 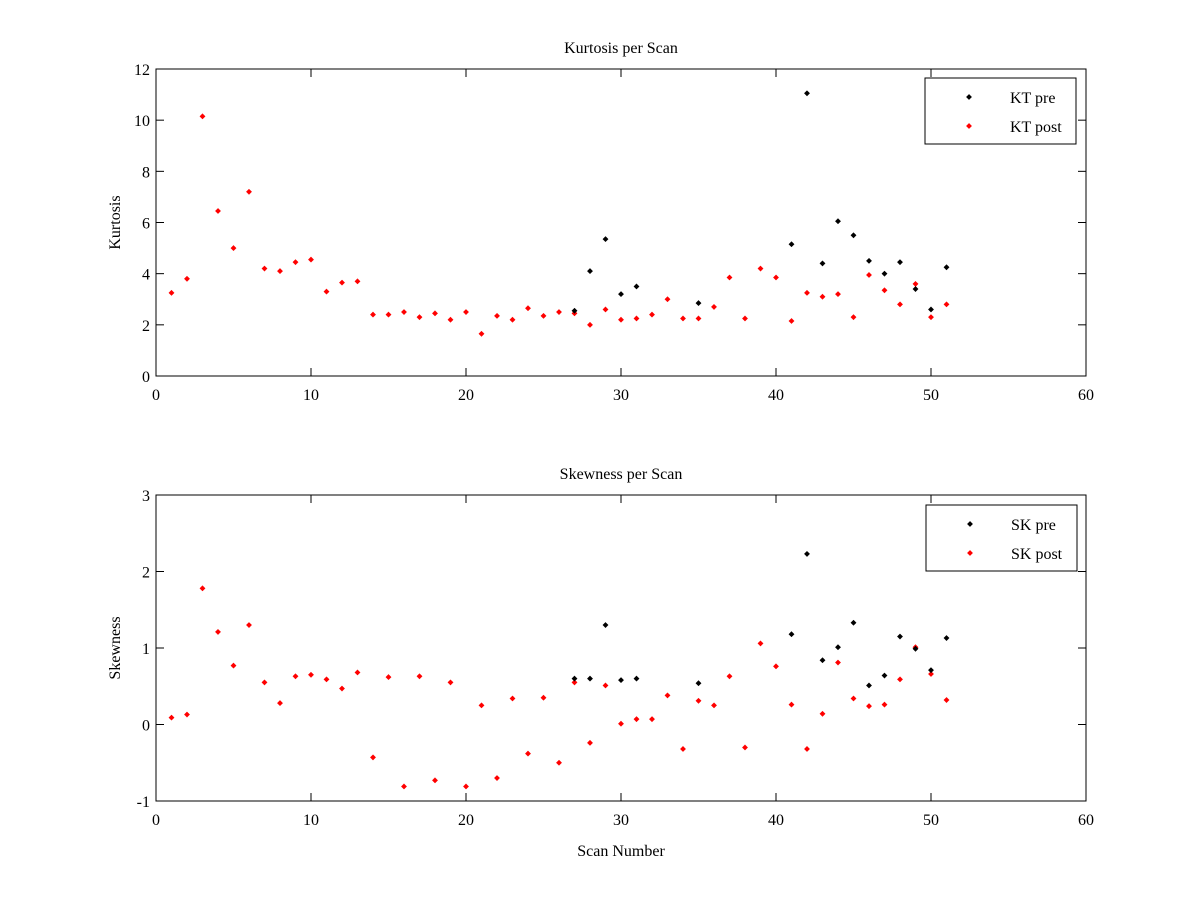 What do you see at coordinates (1033, 525) in the screenshot?
I see `legend-entry-label: SK pre` at bounding box center [1033, 525].